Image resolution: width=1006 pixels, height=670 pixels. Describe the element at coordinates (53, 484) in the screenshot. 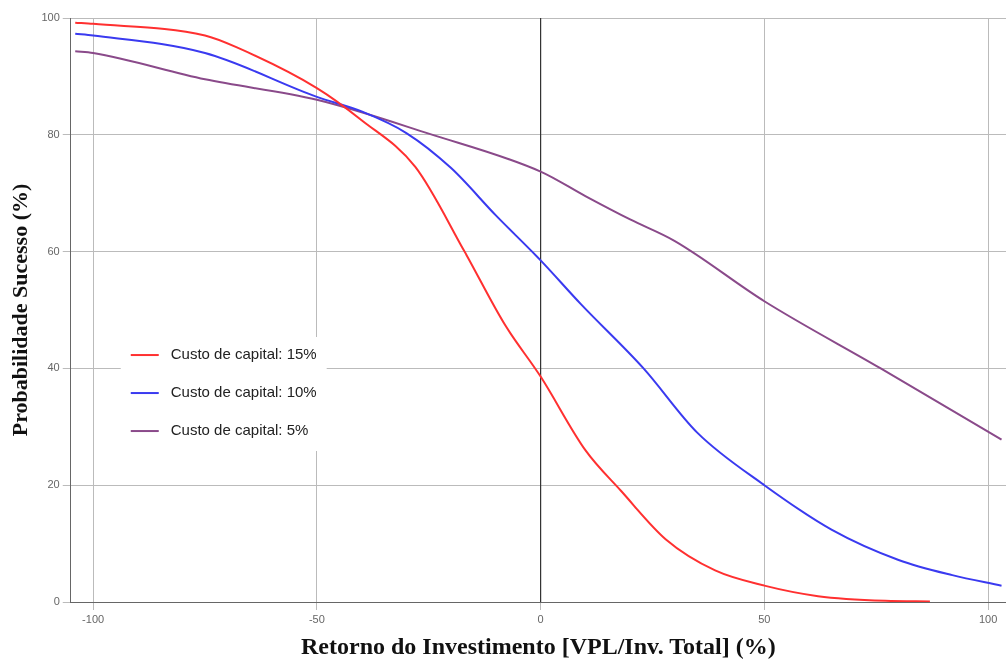

I see `y-tick-label: 20` at that location.